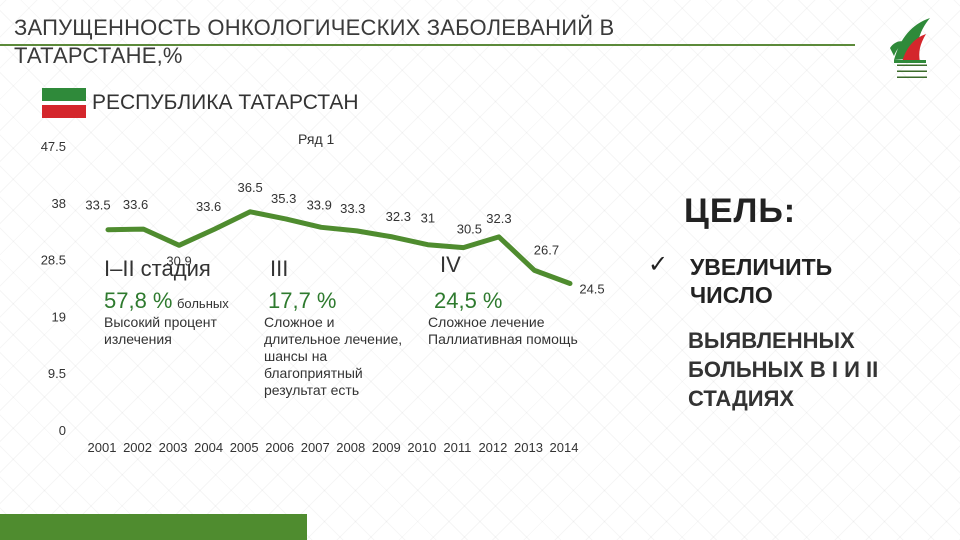 This screenshot has height=540, width=960. Describe the element at coordinates (57, 373) in the screenshot. I see `y-tick-label: 9.5` at that location.